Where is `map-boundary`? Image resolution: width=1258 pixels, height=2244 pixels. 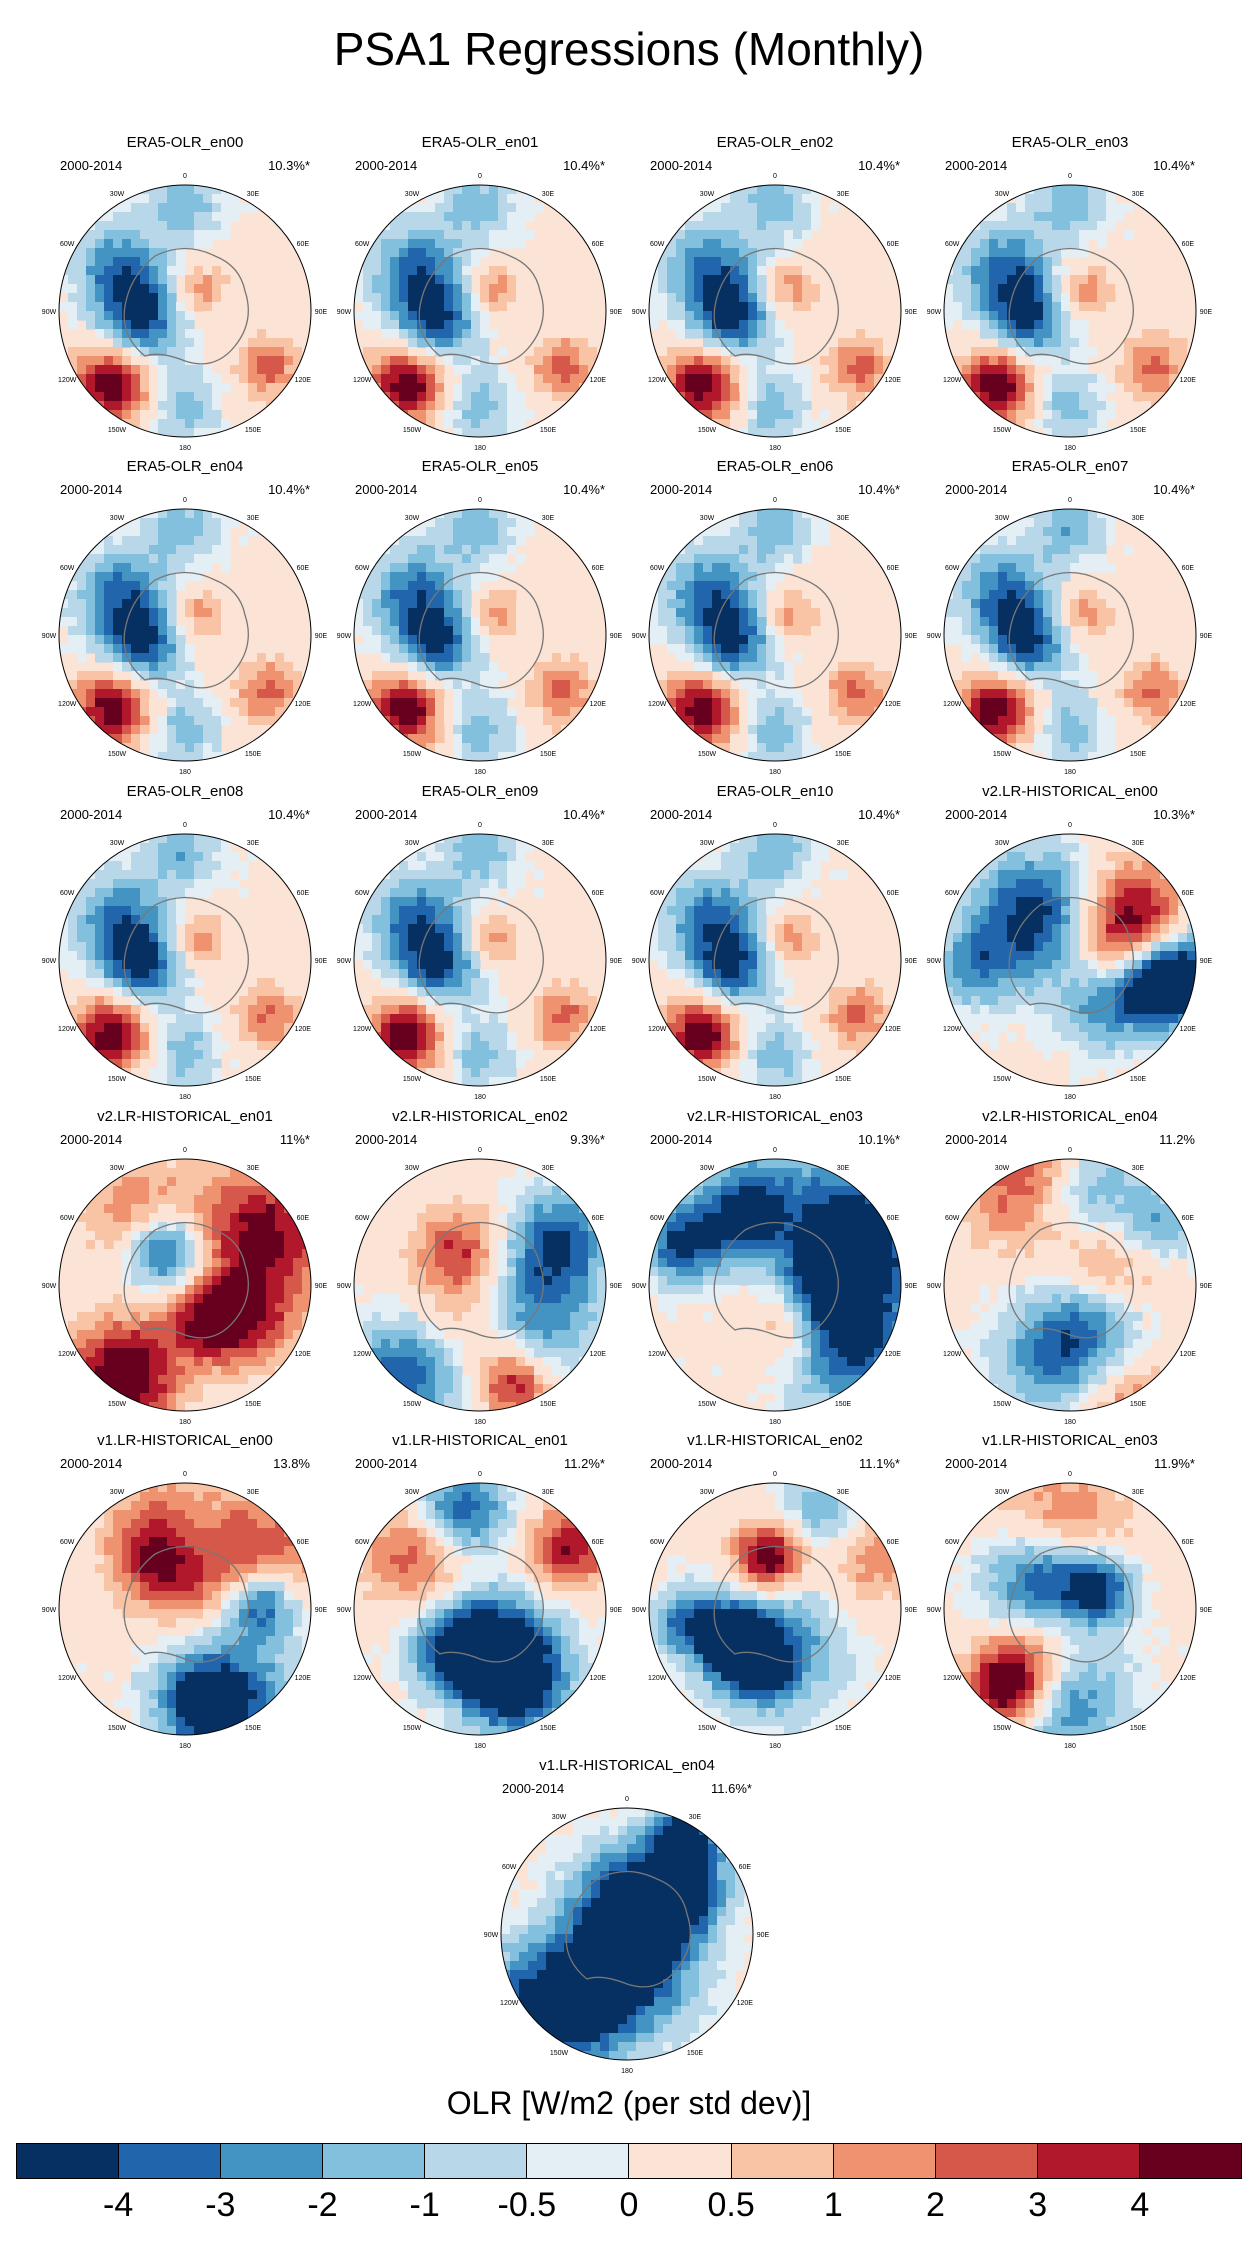 map-boundary is located at coordinates (185, 635).